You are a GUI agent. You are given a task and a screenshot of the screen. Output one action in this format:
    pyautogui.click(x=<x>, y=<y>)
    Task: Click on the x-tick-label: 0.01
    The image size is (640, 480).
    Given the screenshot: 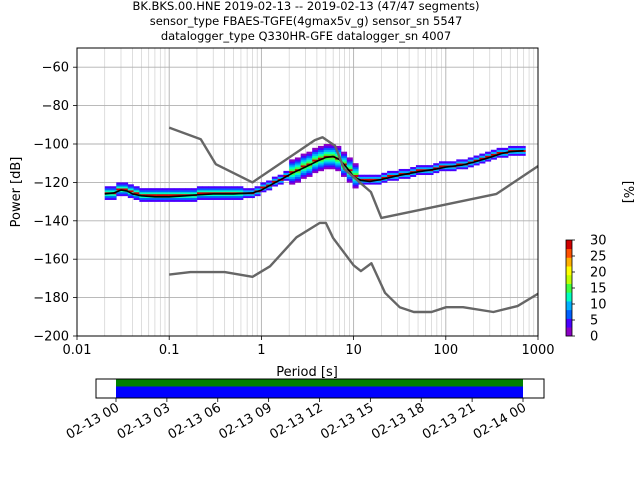 What is the action you would take?
    pyautogui.click(x=77, y=350)
    